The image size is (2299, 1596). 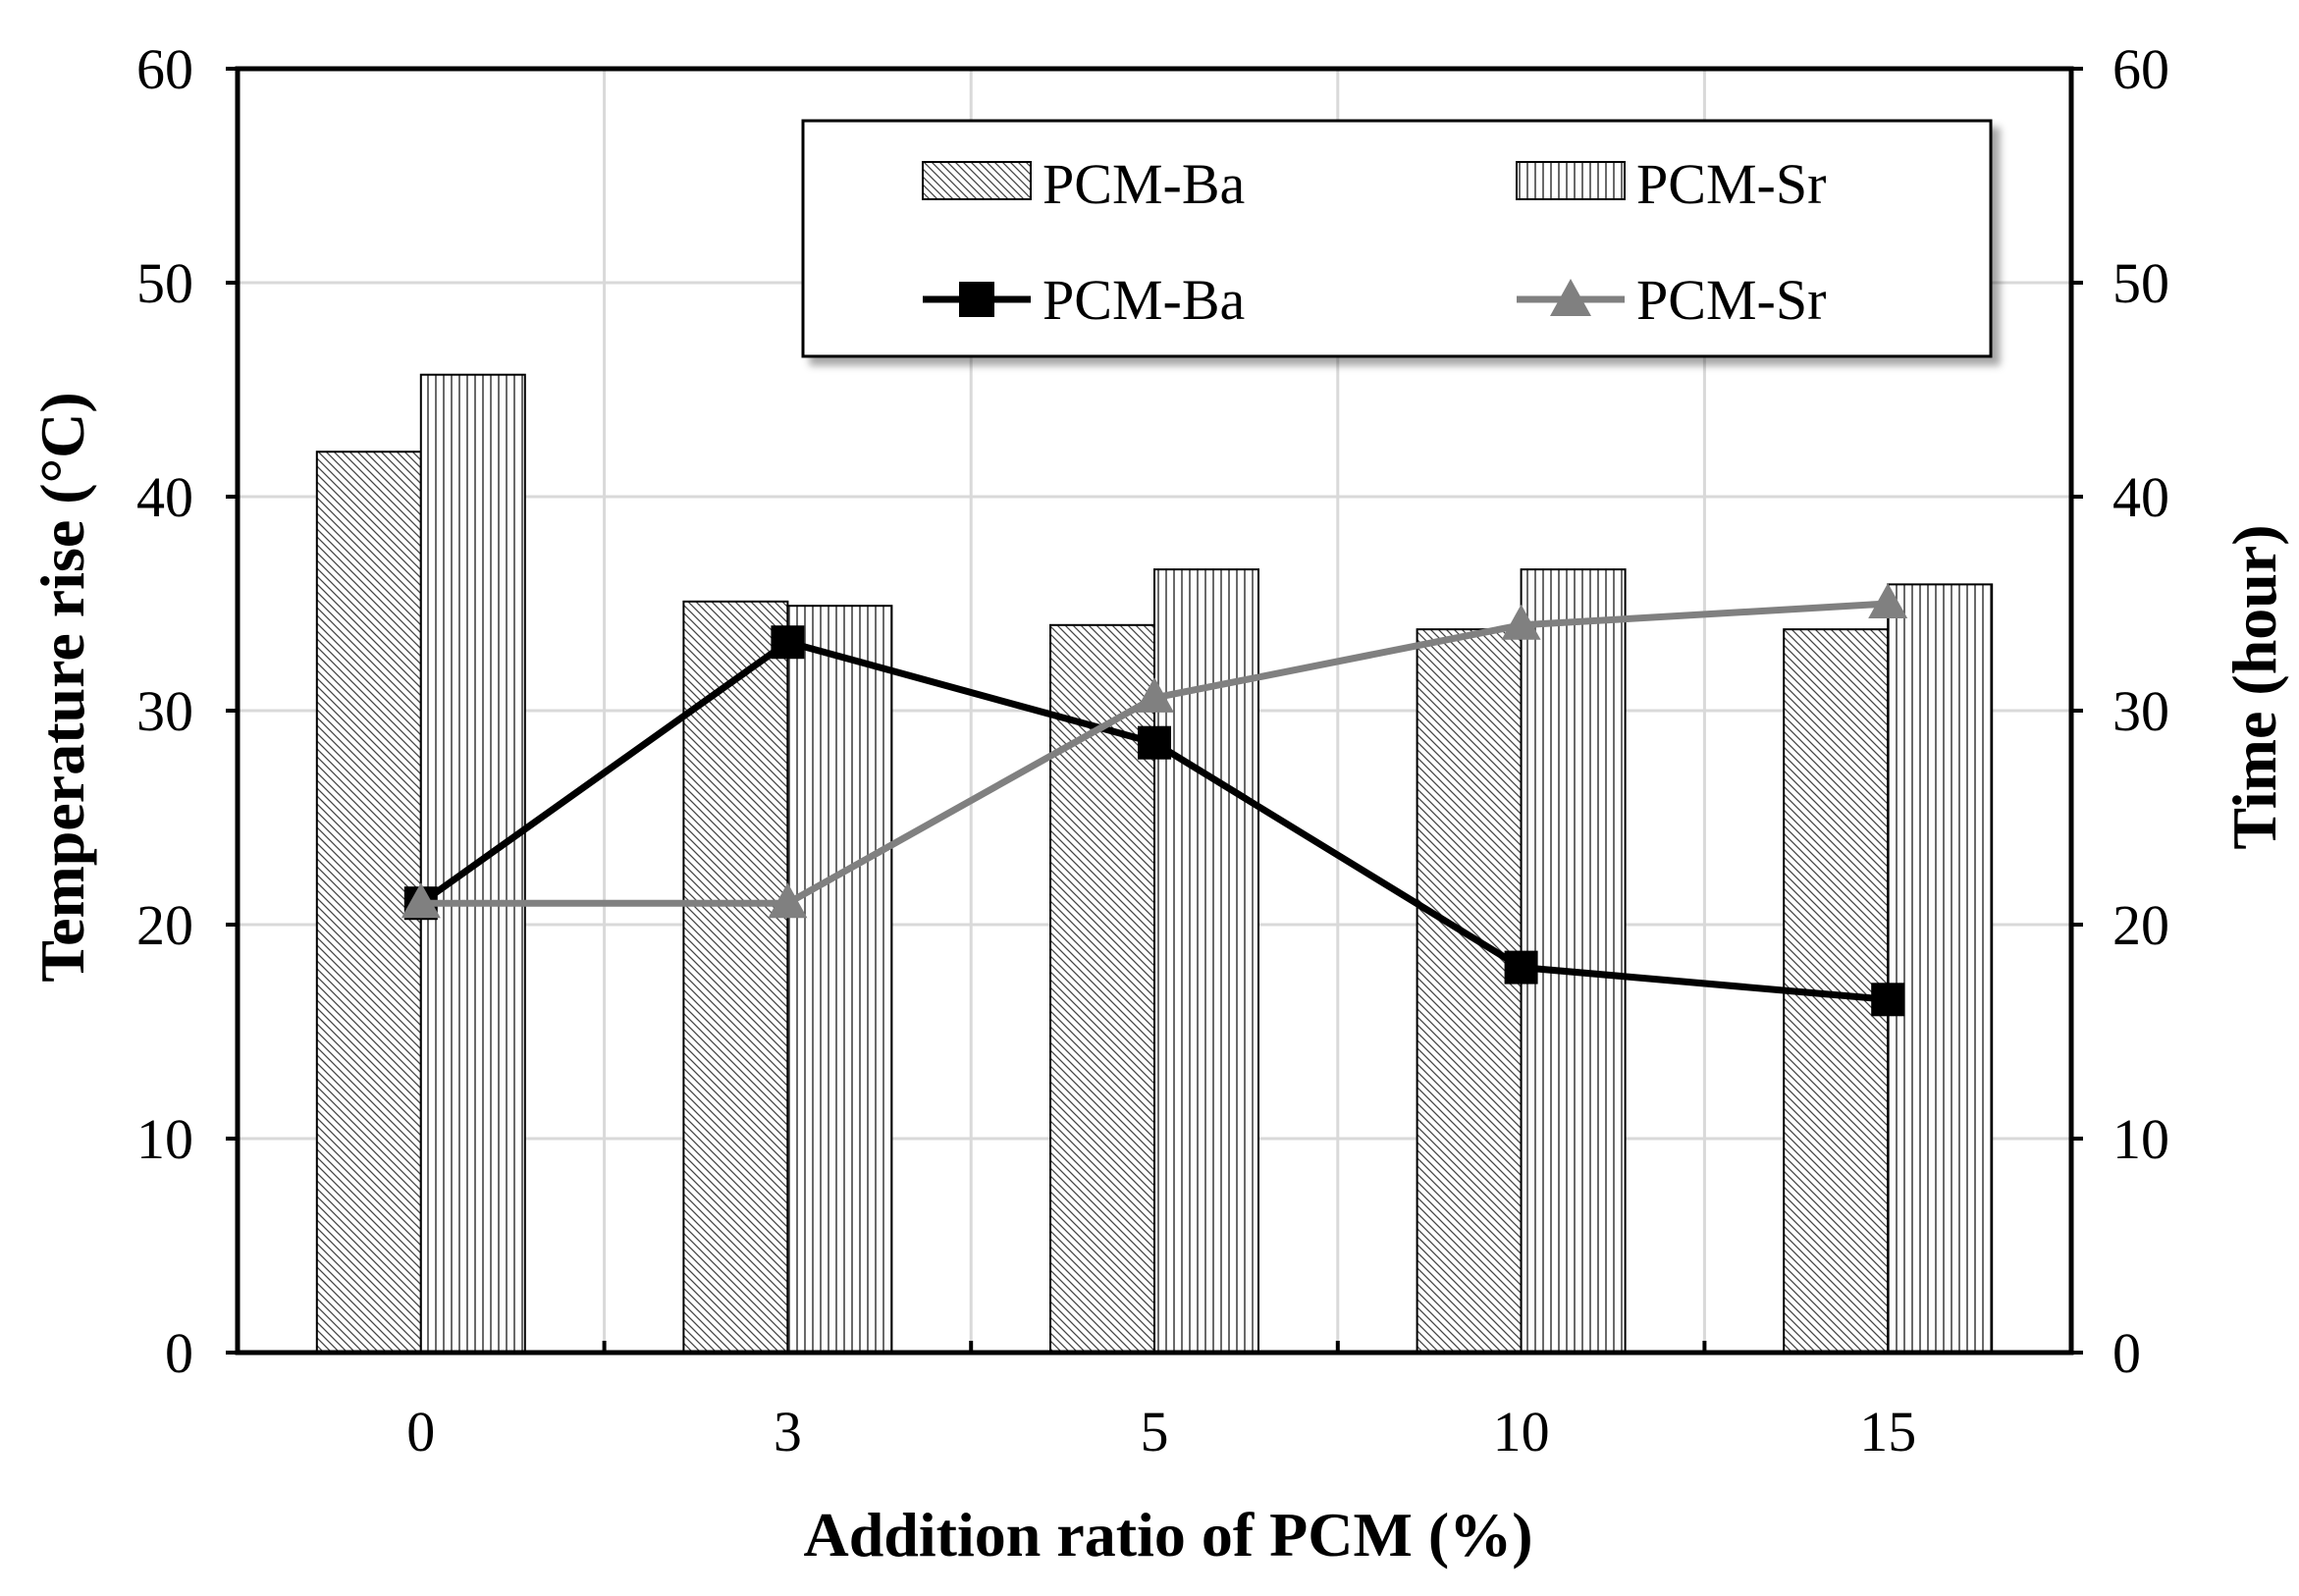 I want to click on y-left-tick-label: 0, so click(x=179, y=1353).